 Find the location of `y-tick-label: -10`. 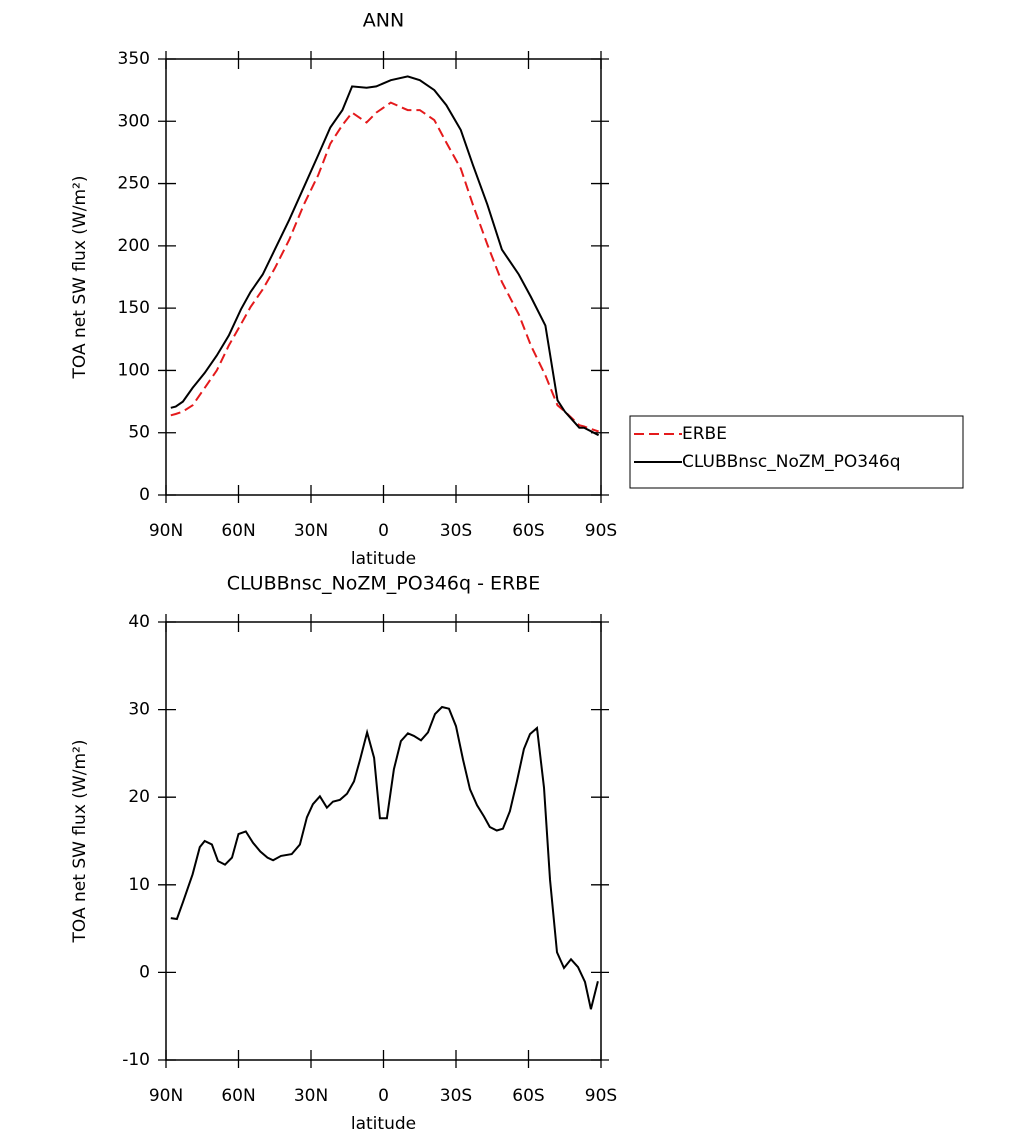

y-tick-label: -10 is located at coordinates (136, 1060).